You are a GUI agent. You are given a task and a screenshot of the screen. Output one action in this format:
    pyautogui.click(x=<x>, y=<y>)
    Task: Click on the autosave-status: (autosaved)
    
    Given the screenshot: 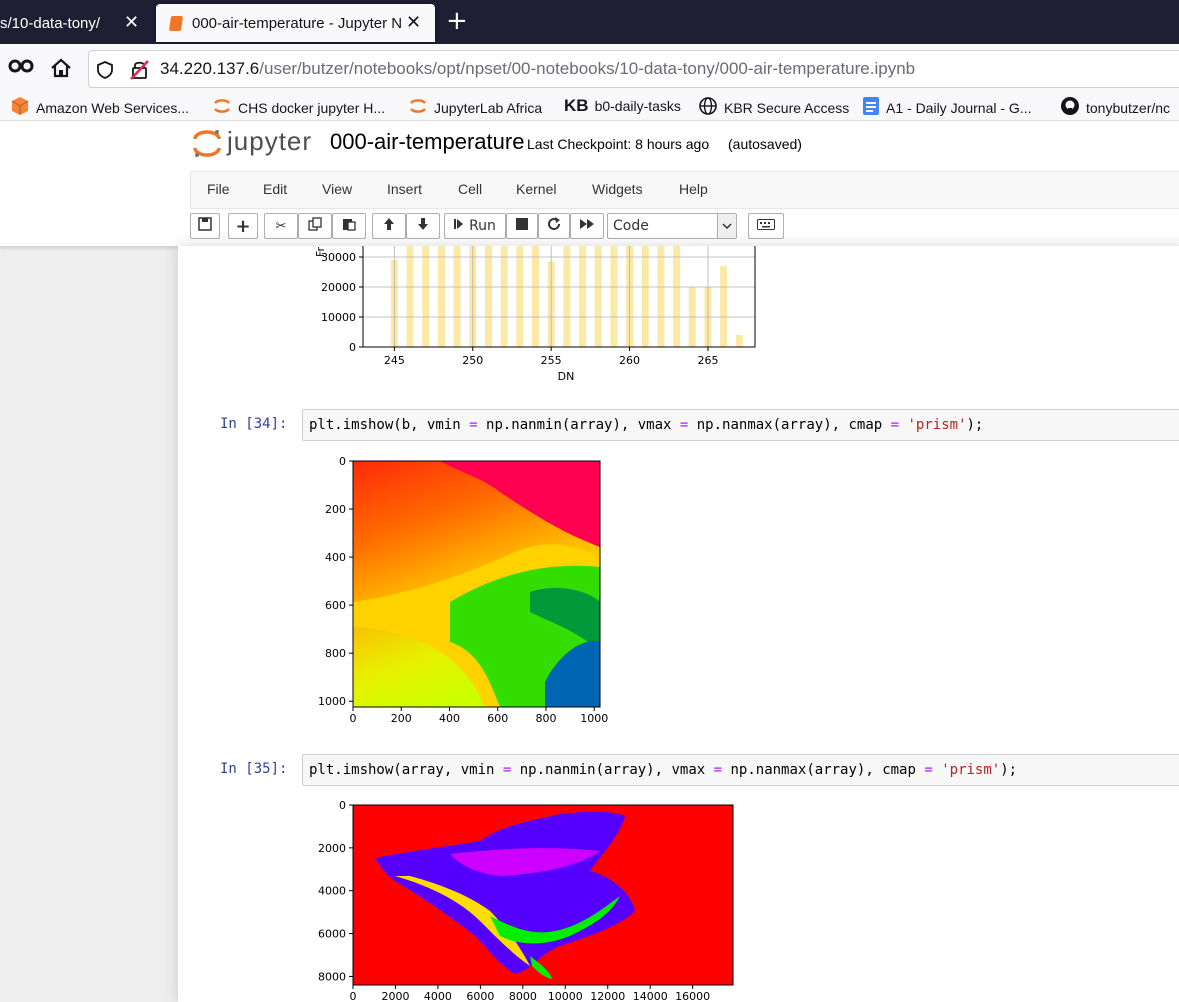 What is the action you would take?
    pyautogui.click(x=765, y=144)
    